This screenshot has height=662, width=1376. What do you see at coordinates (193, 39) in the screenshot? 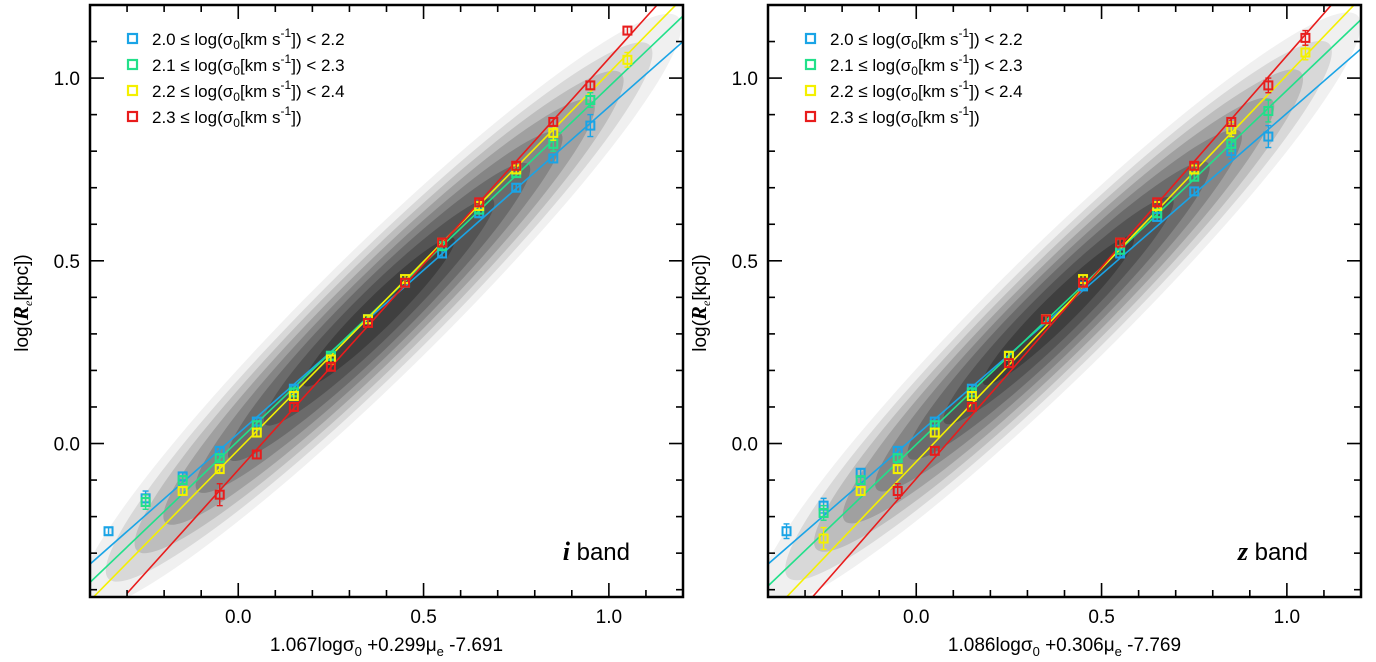
I see `legend-text-part: 2.0 ≤ log(σ` at bounding box center [193, 39].